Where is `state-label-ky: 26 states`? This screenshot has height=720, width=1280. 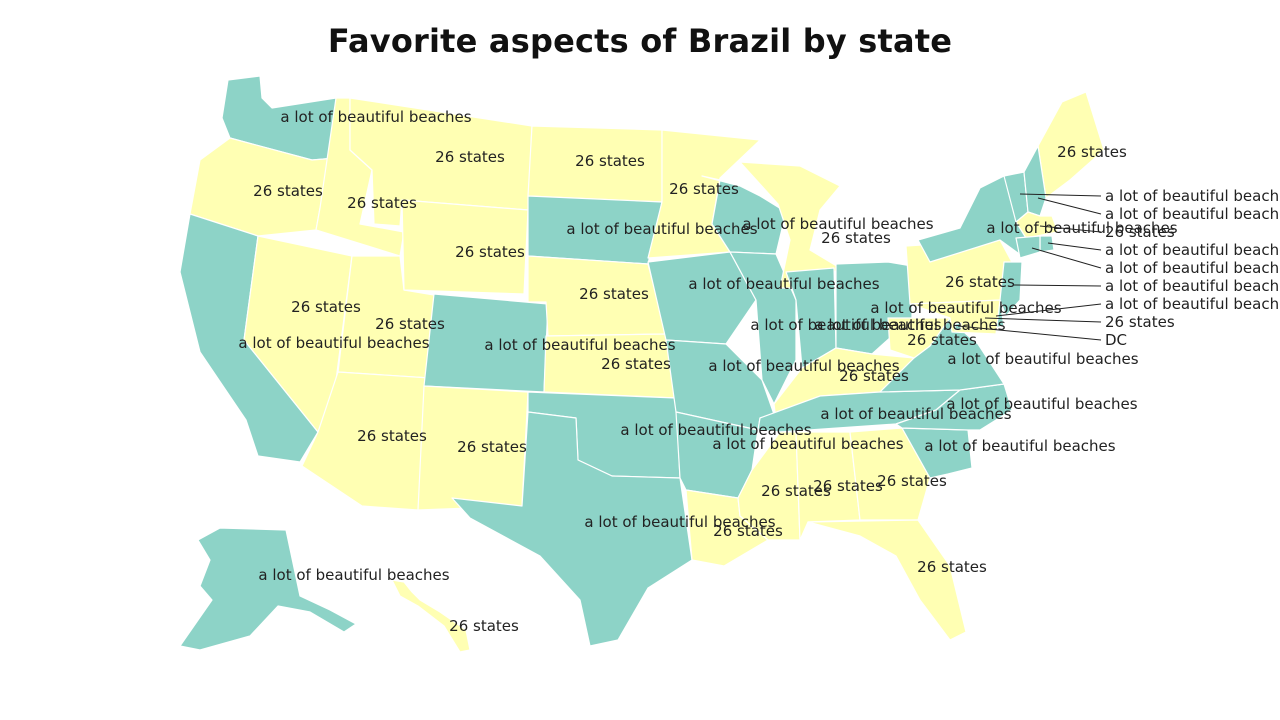
state-label-ky: 26 states is located at coordinates (874, 376).